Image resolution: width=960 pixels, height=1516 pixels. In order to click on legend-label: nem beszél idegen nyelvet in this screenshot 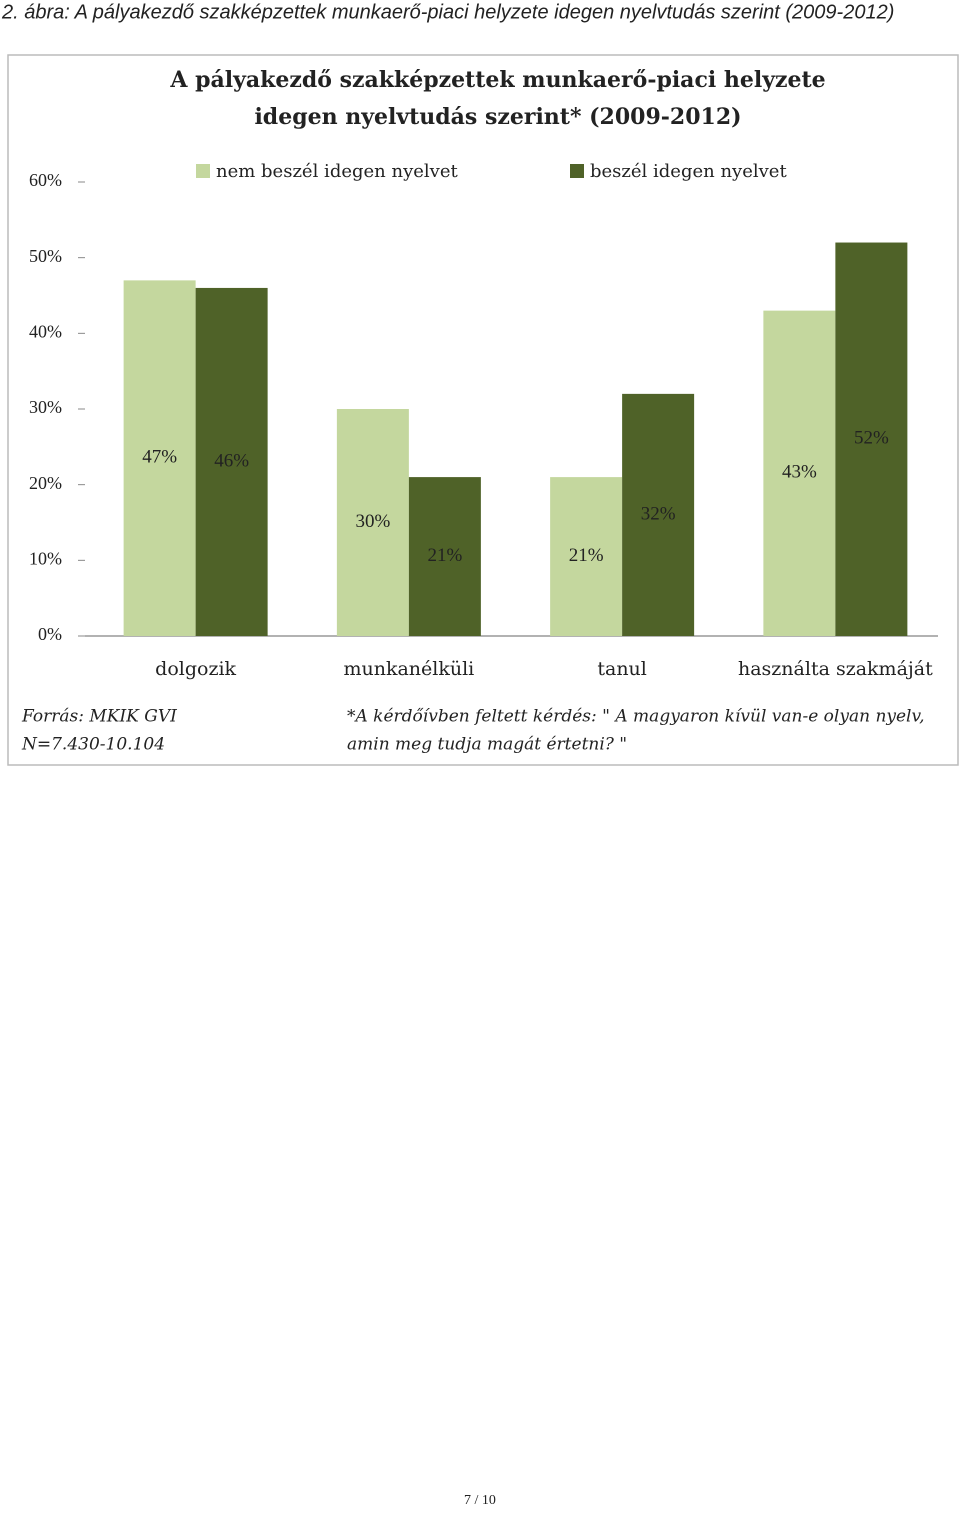, I will do `click(337, 171)`.